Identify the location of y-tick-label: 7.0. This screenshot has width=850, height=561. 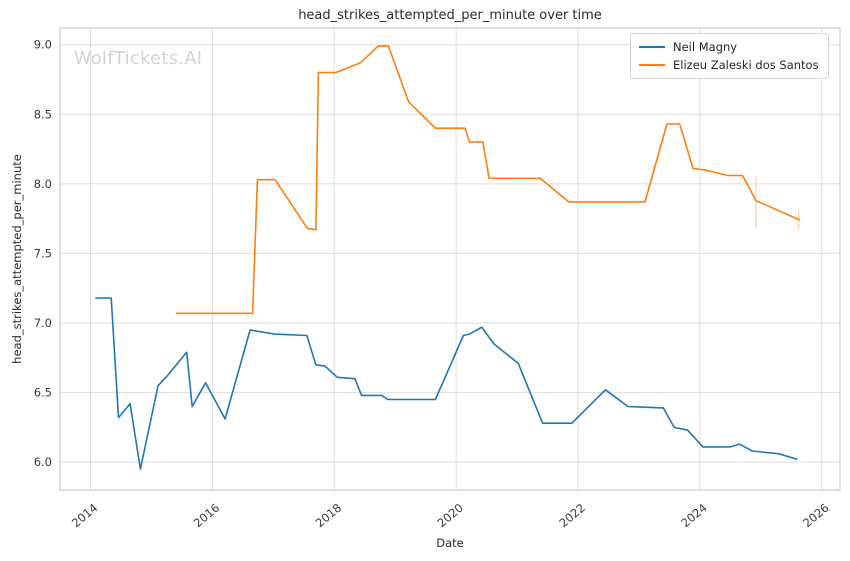
(43, 323).